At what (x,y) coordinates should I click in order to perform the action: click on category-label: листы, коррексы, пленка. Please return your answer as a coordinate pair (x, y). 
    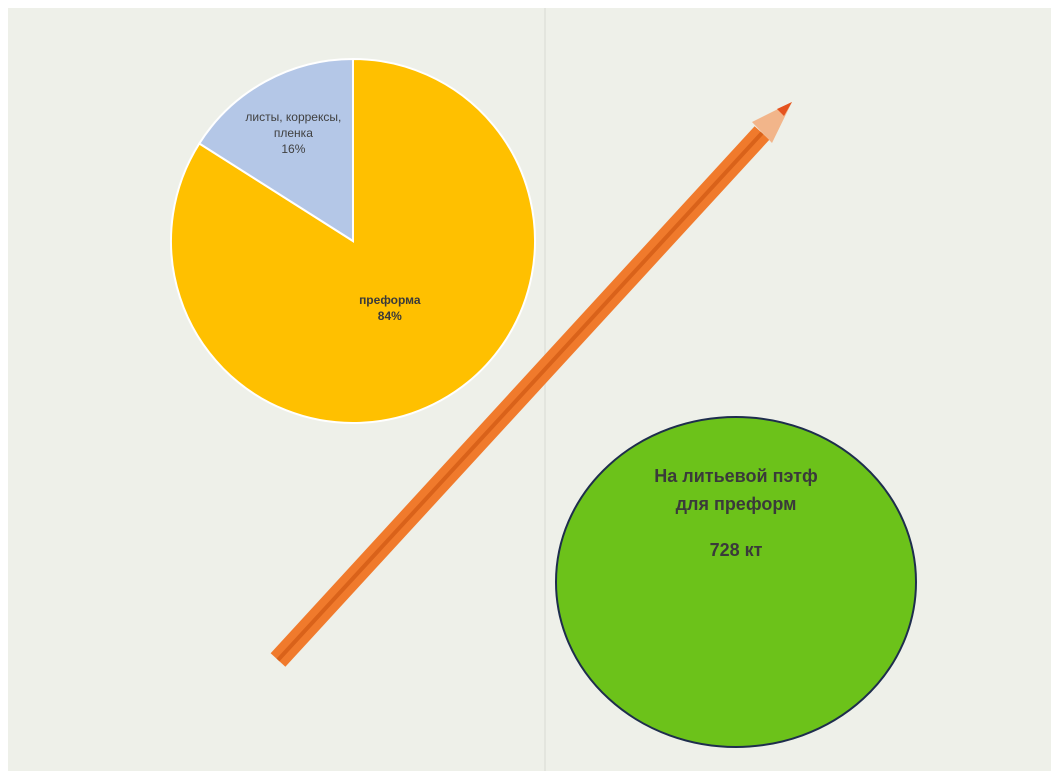
    Looking at the image, I should click on (293, 124).